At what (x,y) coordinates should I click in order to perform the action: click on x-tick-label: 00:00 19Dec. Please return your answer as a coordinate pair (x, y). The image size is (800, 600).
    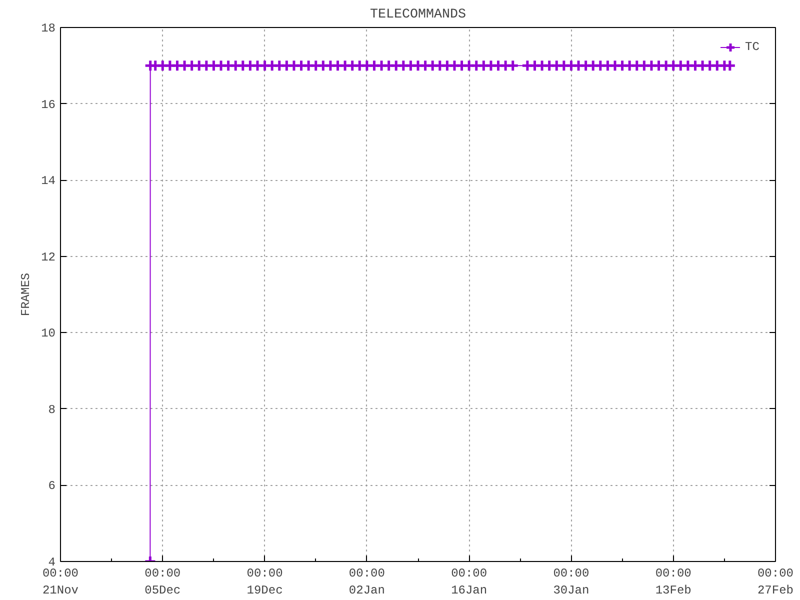
    Looking at the image, I should click on (264, 582).